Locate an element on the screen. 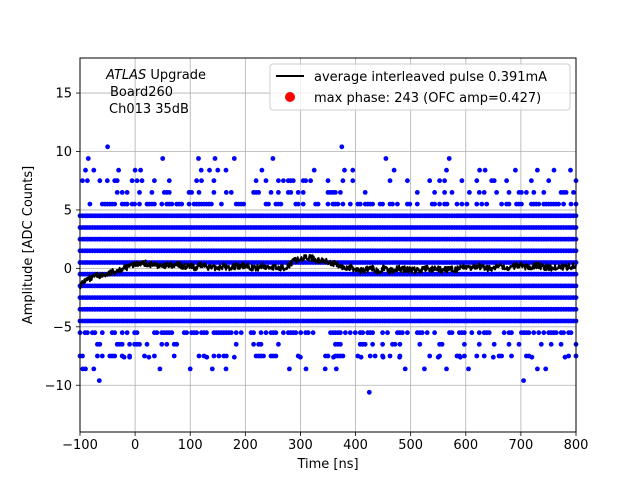 The height and width of the screenshot is (480, 640). x-tick-label: −100 is located at coordinates (80, 445).